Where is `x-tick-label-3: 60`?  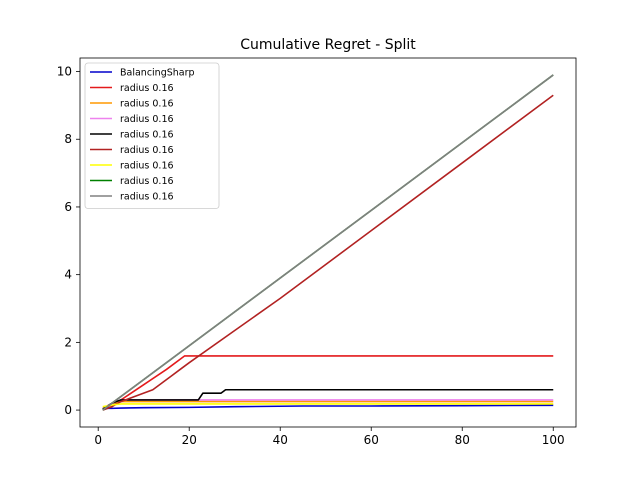 x-tick-label-3: 60 is located at coordinates (371, 440).